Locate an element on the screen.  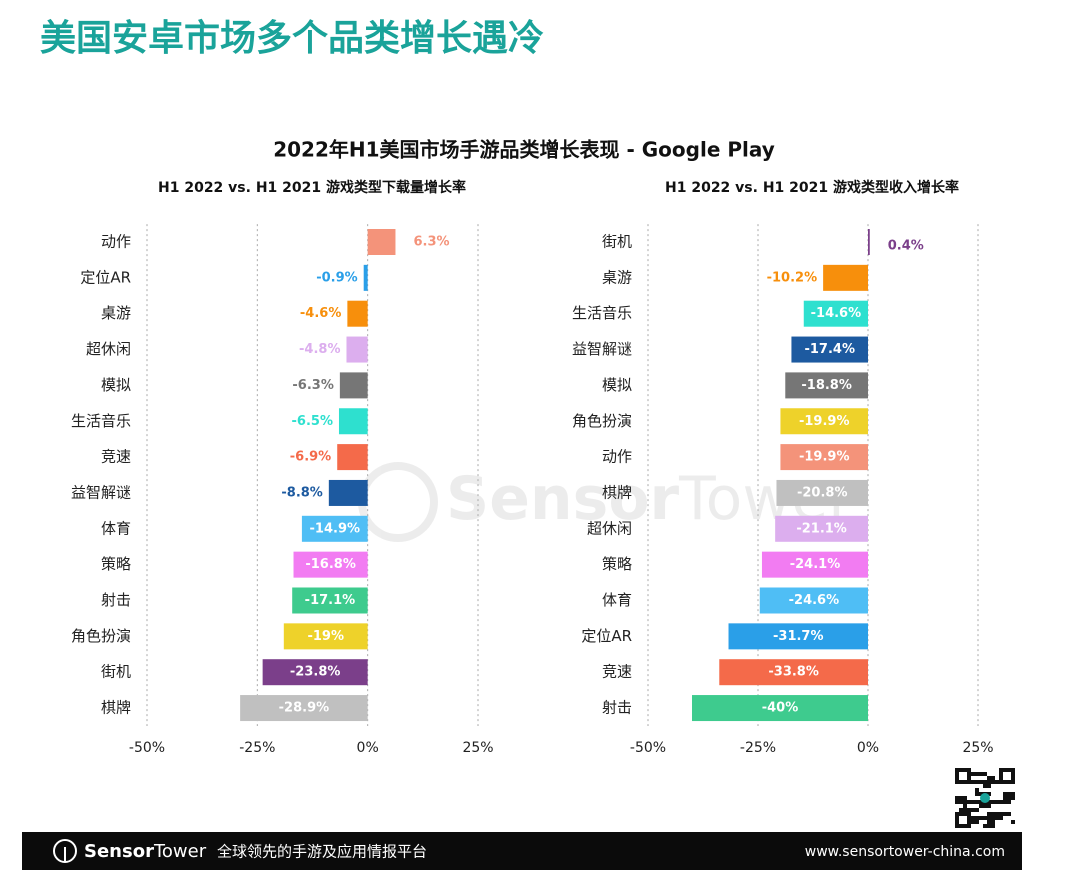
value-label: -21.1% is located at coordinates (821, 528).